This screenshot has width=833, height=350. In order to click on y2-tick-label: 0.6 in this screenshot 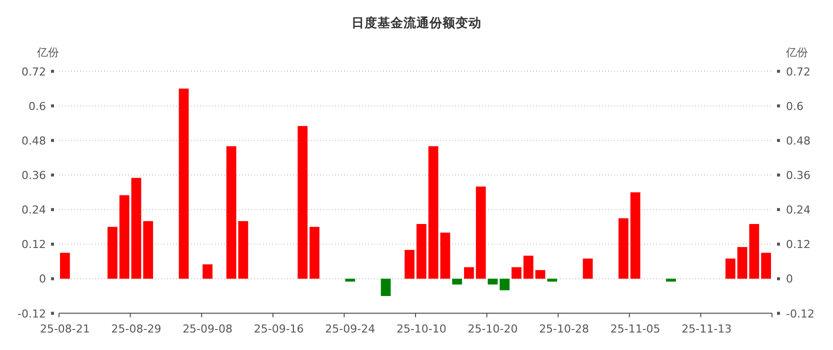, I will do `click(795, 106)`.